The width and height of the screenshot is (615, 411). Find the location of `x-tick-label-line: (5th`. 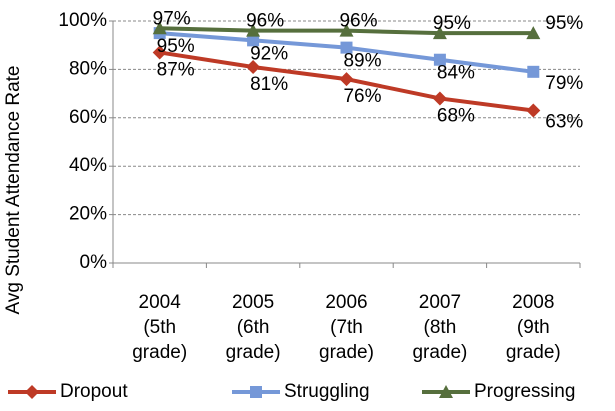

x-tick-label-line: (5th is located at coordinates (159, 327).